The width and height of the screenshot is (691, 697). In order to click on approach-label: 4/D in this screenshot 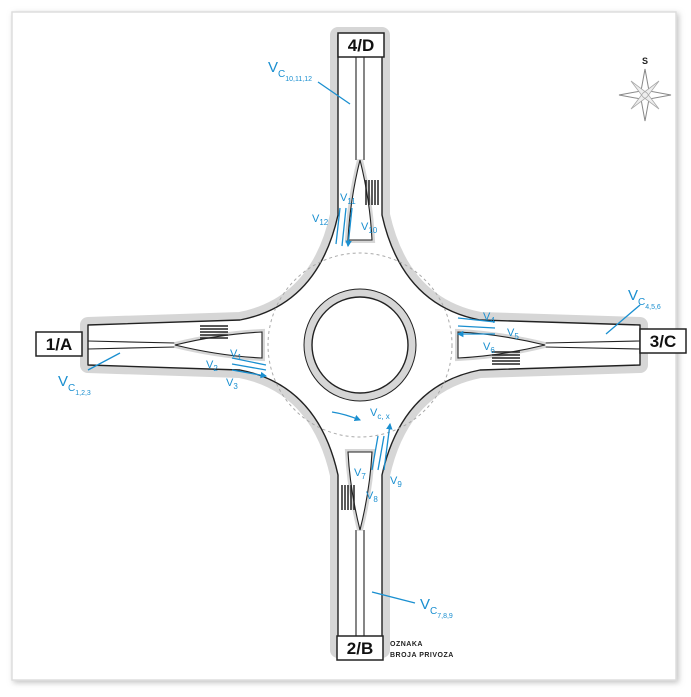, I will do `click(361, 45)`.